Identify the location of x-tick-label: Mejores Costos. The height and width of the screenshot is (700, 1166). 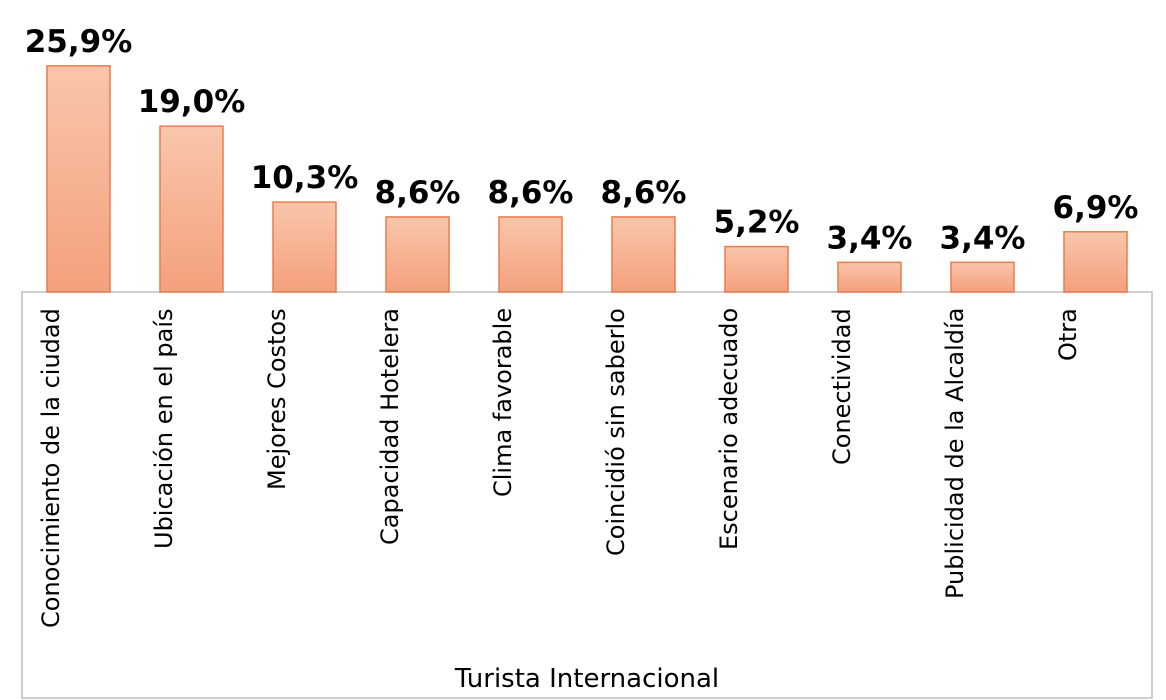
(276, 399).